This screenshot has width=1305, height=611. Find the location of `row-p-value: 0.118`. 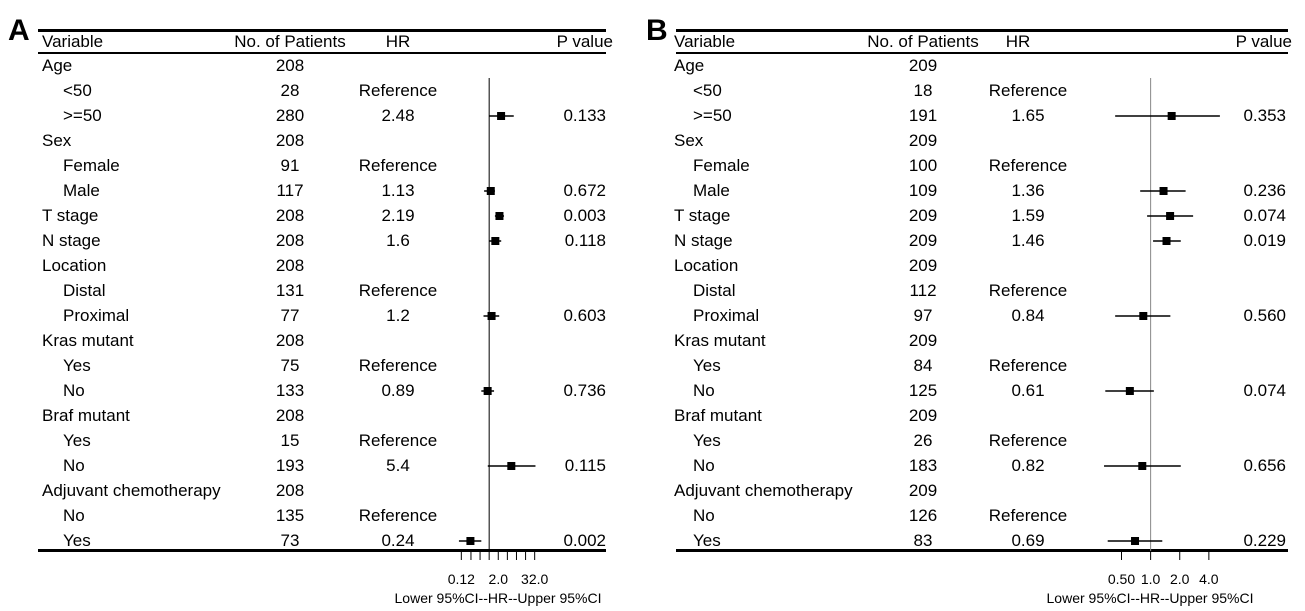

row-p-value: 0.118 is located at coordinates (585, 240).